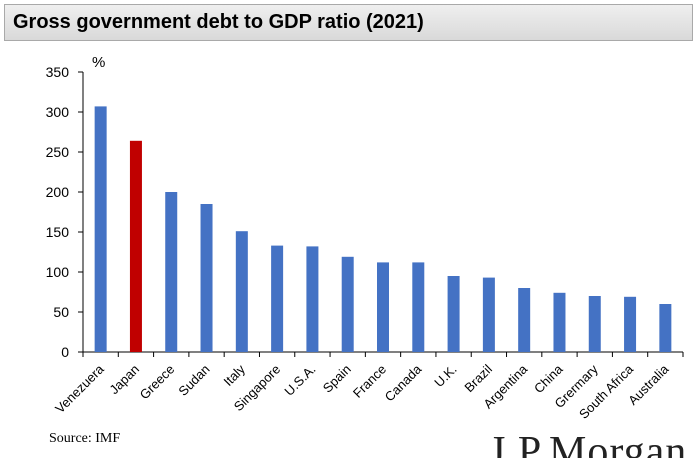 The width and height of the screenshot is (697, 458). What do you see at coordinates (58, 112) in the screenshot?
I see `y-tick-label: 300` at bounding box center [58, 112].